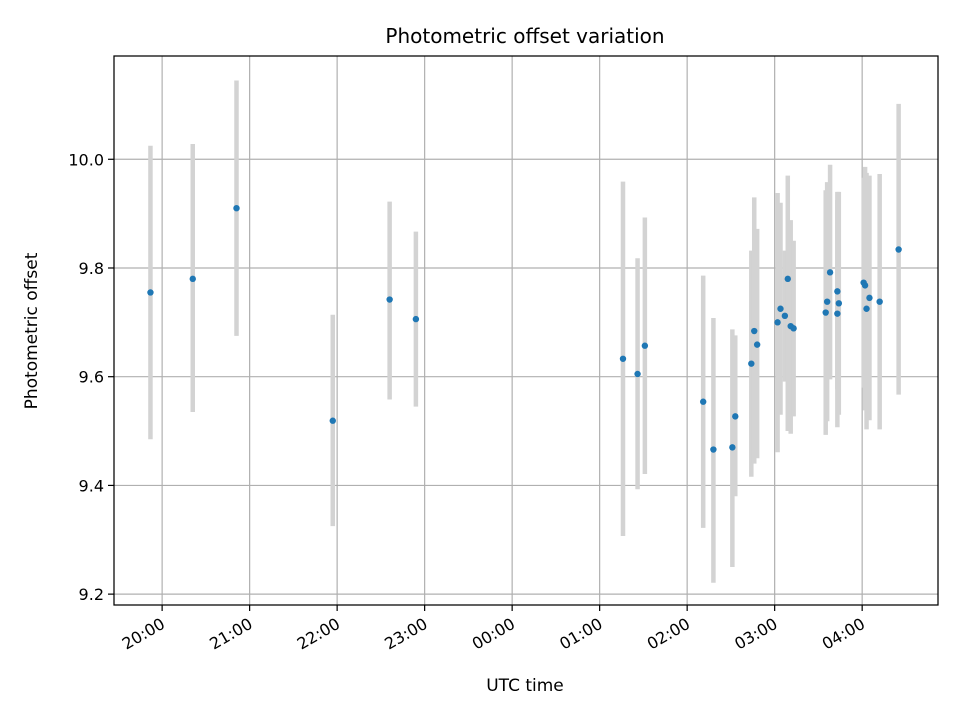 This screenshot has width=960, height=720. I want to click on x-axis-label: UTC time, so click(525, 686).